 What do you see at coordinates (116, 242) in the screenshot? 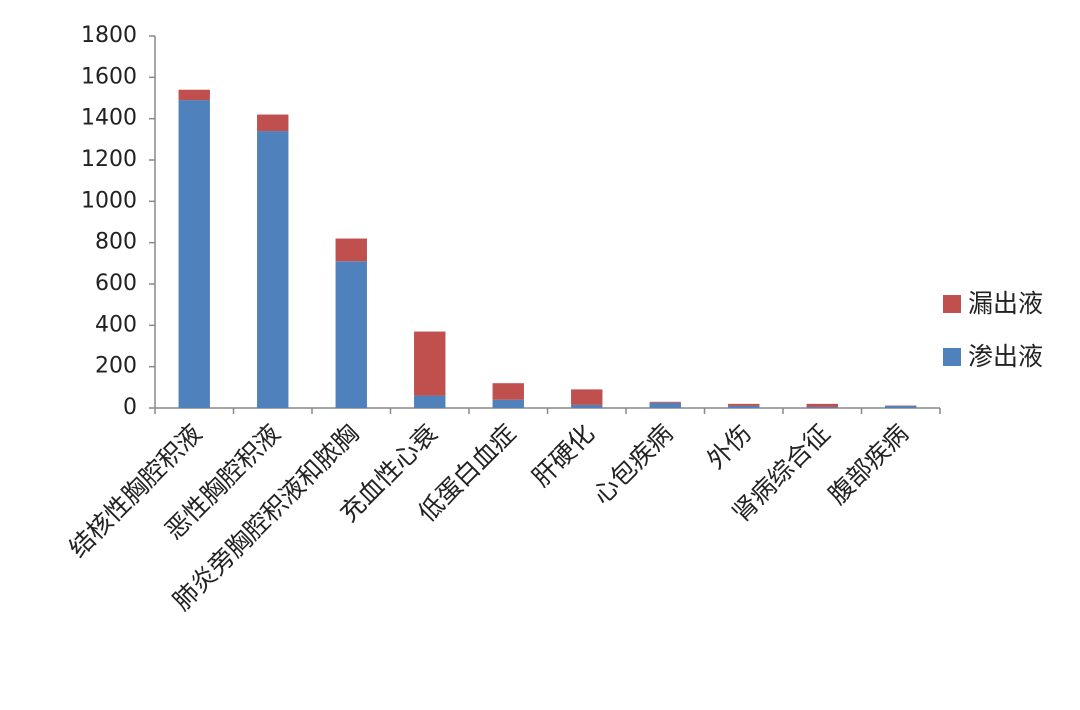
I see `y-tick-label: 800` at bounding box center [116, 242].